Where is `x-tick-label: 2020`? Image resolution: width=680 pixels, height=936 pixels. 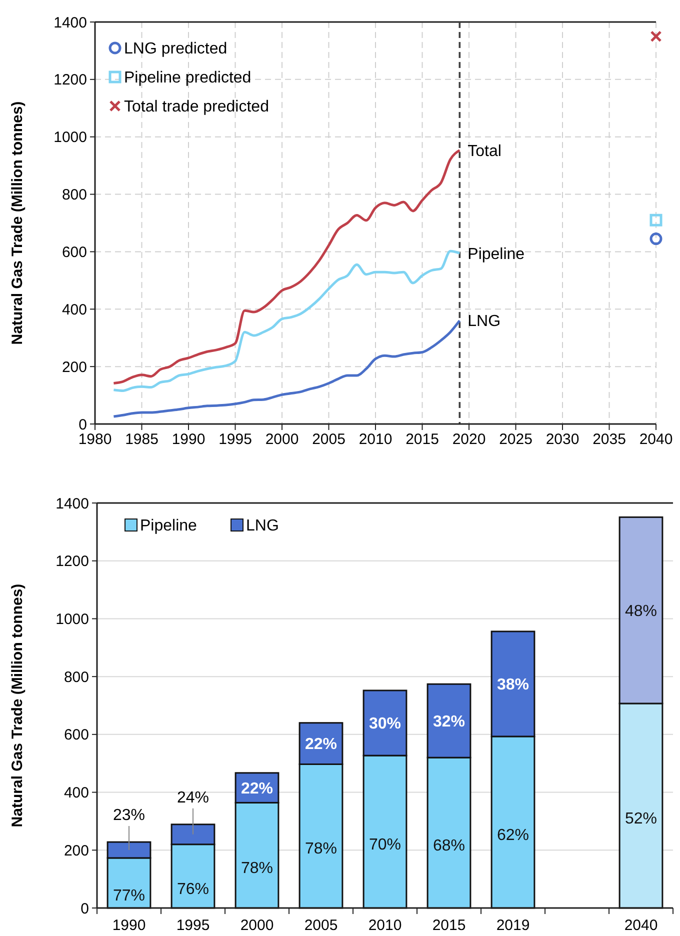
x-tick-label: 2020 is located at coordinates (469, 439).